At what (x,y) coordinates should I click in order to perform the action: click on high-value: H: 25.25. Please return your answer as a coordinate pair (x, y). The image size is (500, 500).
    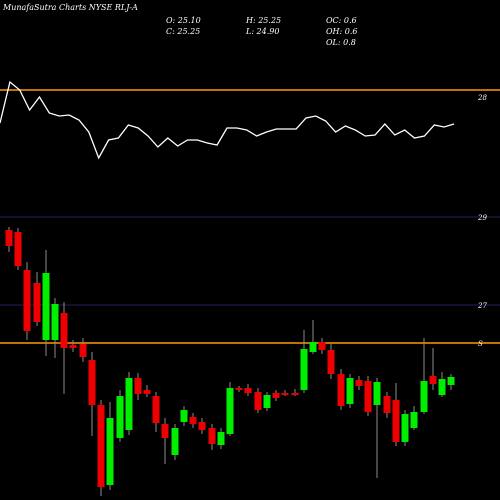
    Looking at the image, I should click on (264, 20).